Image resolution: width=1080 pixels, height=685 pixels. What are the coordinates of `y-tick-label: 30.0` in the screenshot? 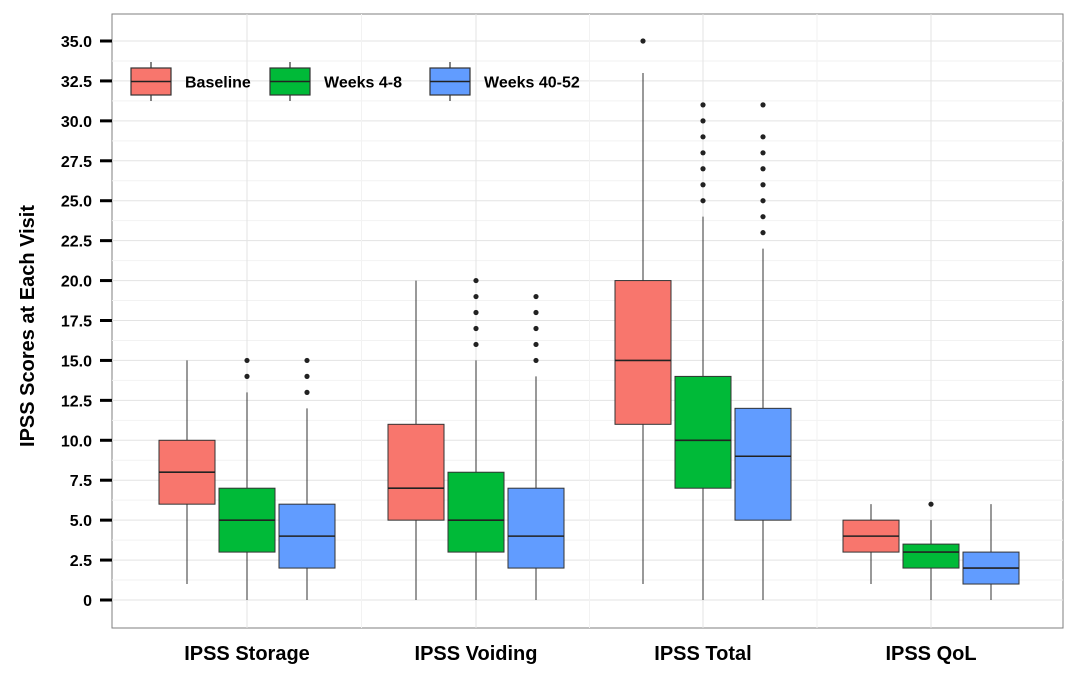 It's located at (76, 122).